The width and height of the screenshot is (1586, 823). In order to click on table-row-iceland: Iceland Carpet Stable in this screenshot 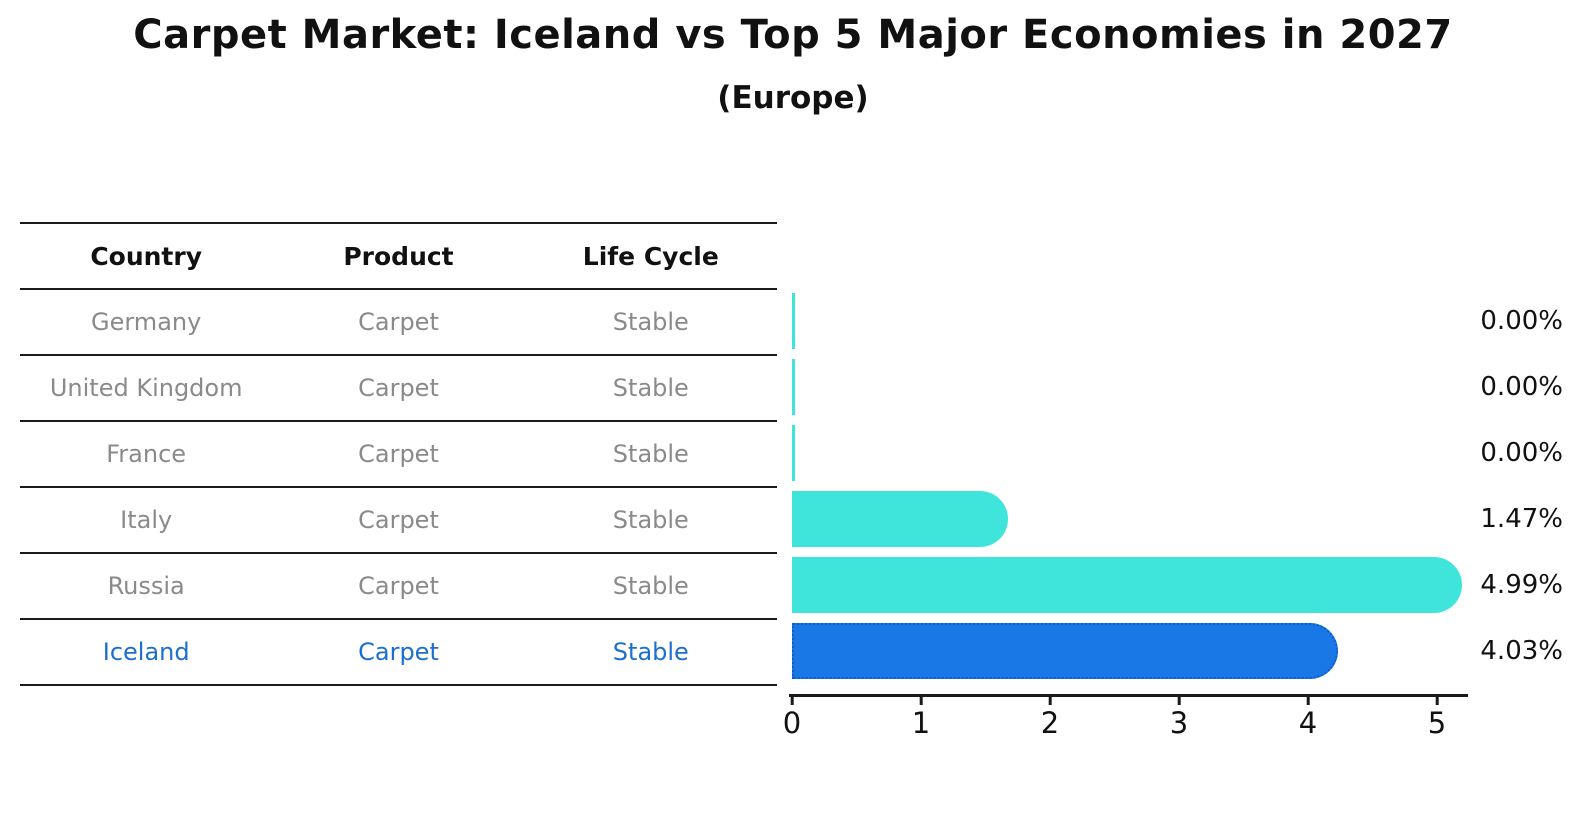, I will do `click(398, 653)`.